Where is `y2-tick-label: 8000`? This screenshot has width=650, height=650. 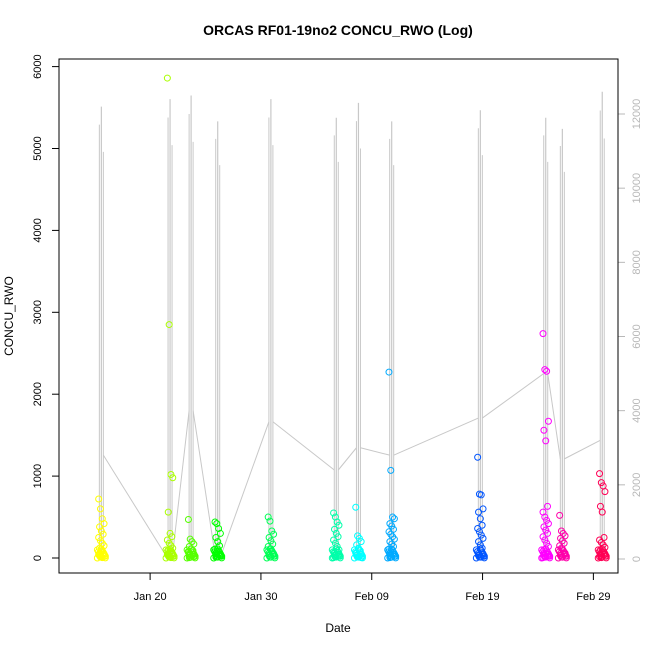
y2-tick-label: 8000 is located at coordinates (637, 262).